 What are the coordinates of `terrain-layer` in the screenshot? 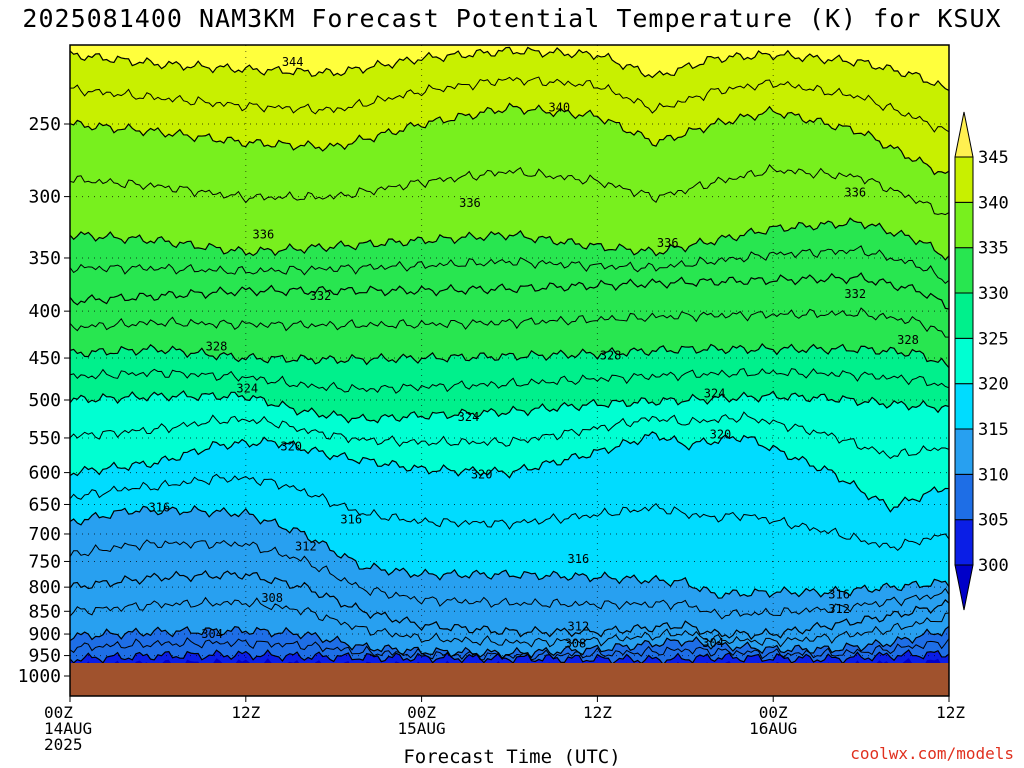 It's located at (509, 679).